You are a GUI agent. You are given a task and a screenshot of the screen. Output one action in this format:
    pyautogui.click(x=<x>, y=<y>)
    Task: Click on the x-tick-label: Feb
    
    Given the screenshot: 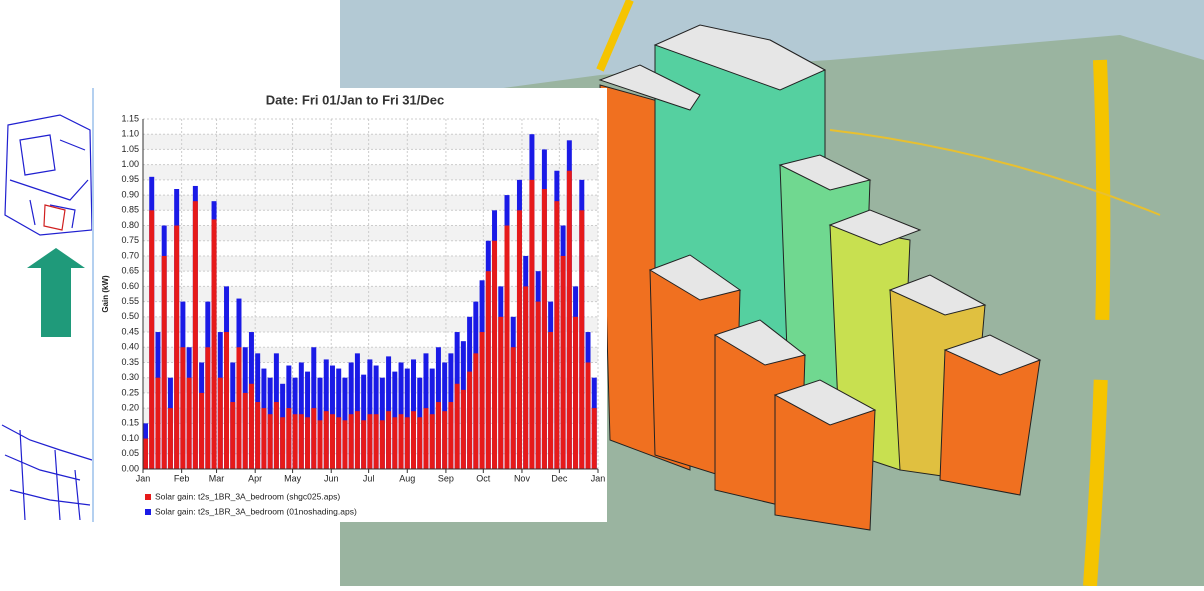 What is the action you would take?
    pyautogui.click(x=182, y=478)
    